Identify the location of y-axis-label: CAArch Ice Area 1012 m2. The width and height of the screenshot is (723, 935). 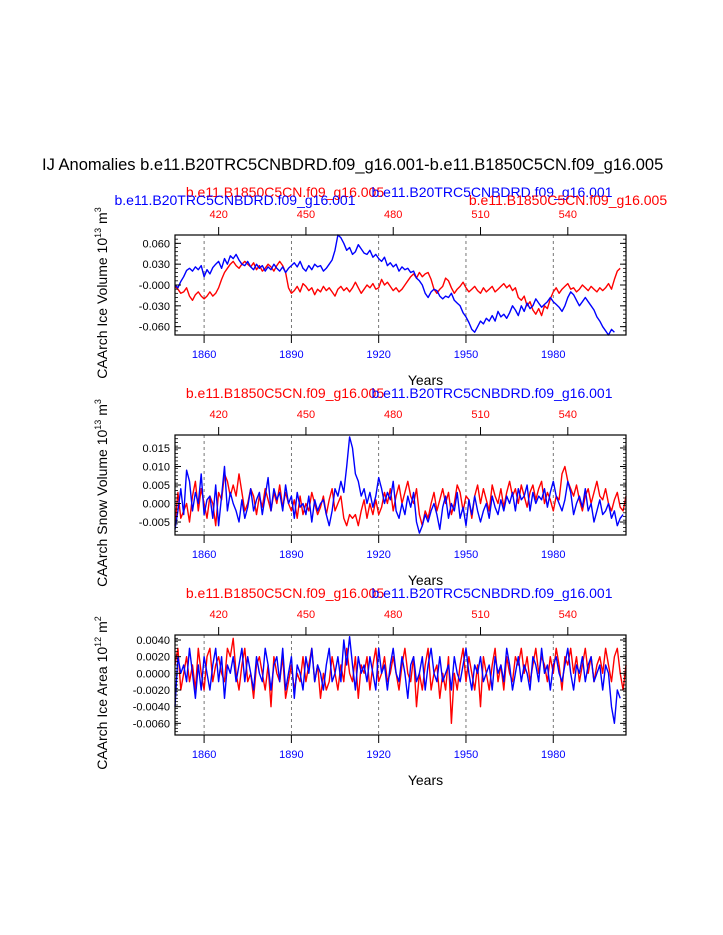
(101, 693).